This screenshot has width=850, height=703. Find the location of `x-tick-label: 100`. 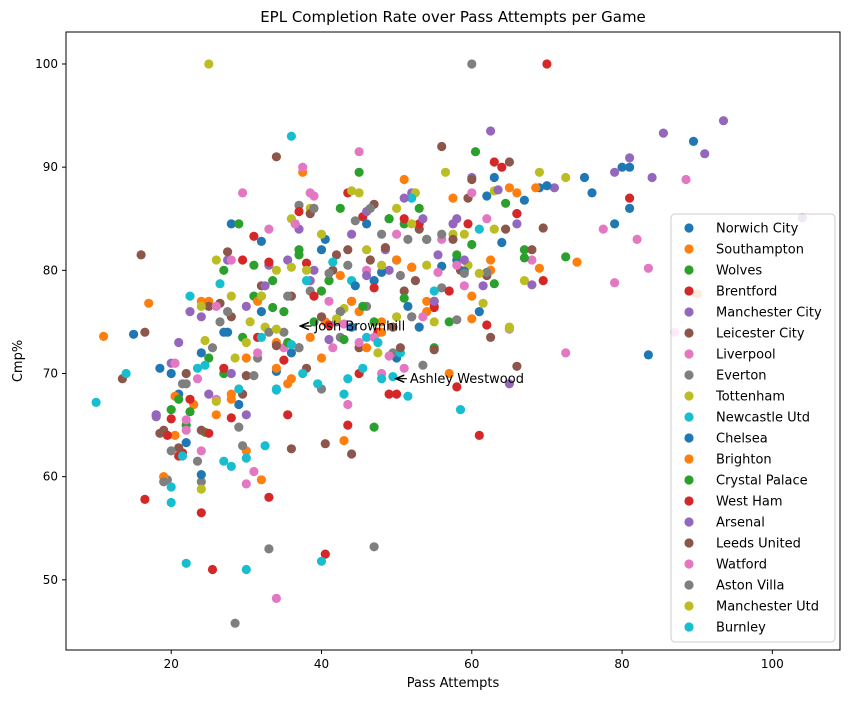

x-tick-label: 100 is located at coordinates (772, 664).